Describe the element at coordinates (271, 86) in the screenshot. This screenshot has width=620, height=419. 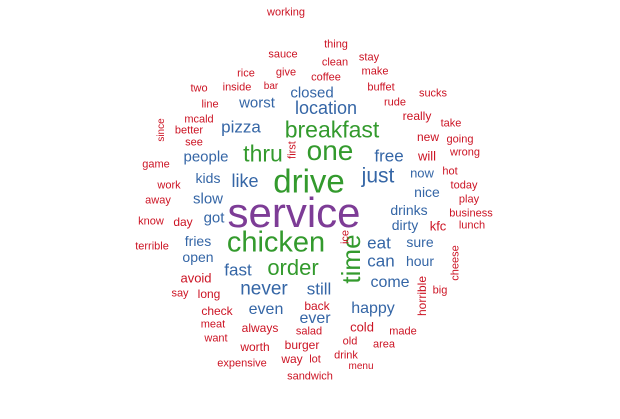
I see `word-bar: bar` at that location.